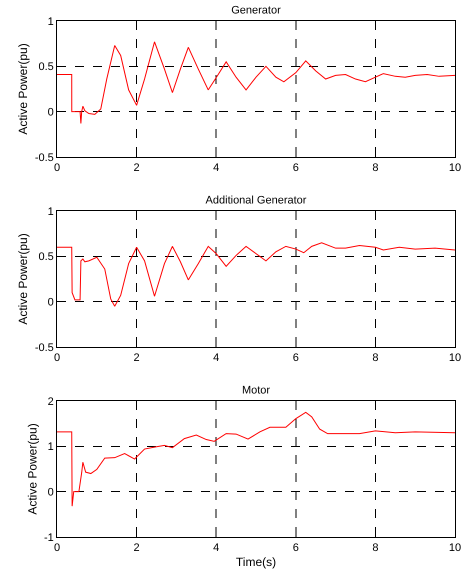  I want to click on chart-title: Additional Generator, so click(256, 200).